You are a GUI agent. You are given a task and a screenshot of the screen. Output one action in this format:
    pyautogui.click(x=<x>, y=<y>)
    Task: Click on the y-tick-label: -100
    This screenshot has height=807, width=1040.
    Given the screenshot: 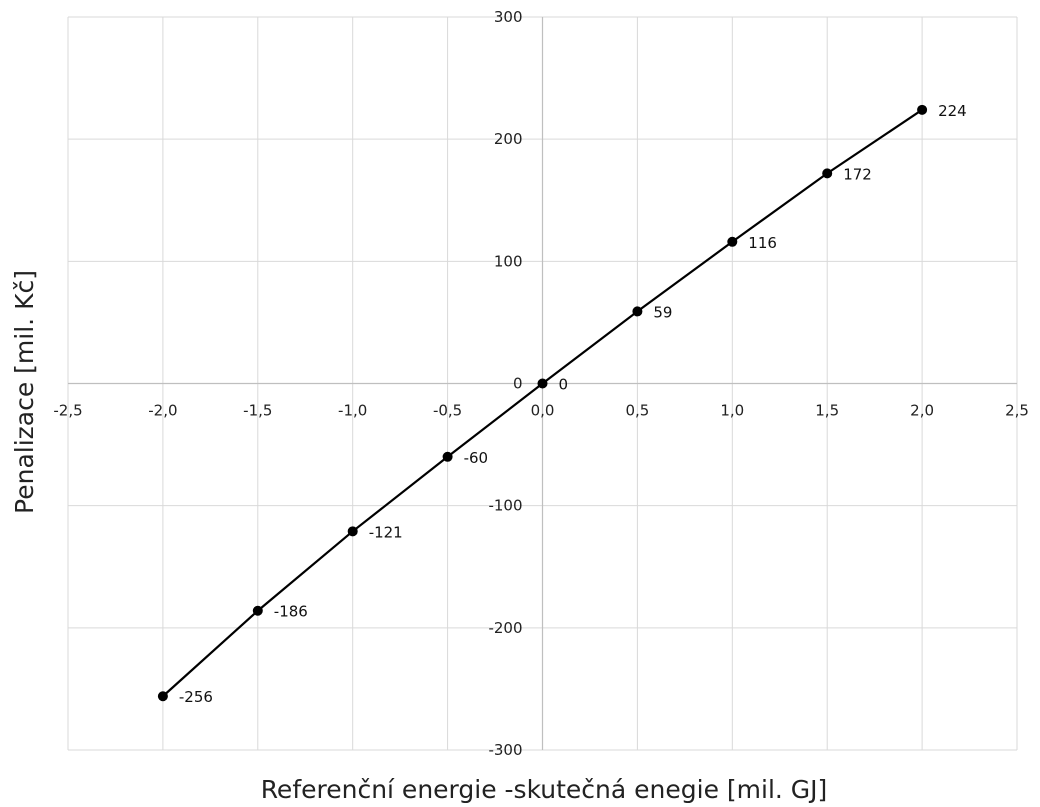 What is the action you would take?
    pyautogui.click(x=505, y=506)
    